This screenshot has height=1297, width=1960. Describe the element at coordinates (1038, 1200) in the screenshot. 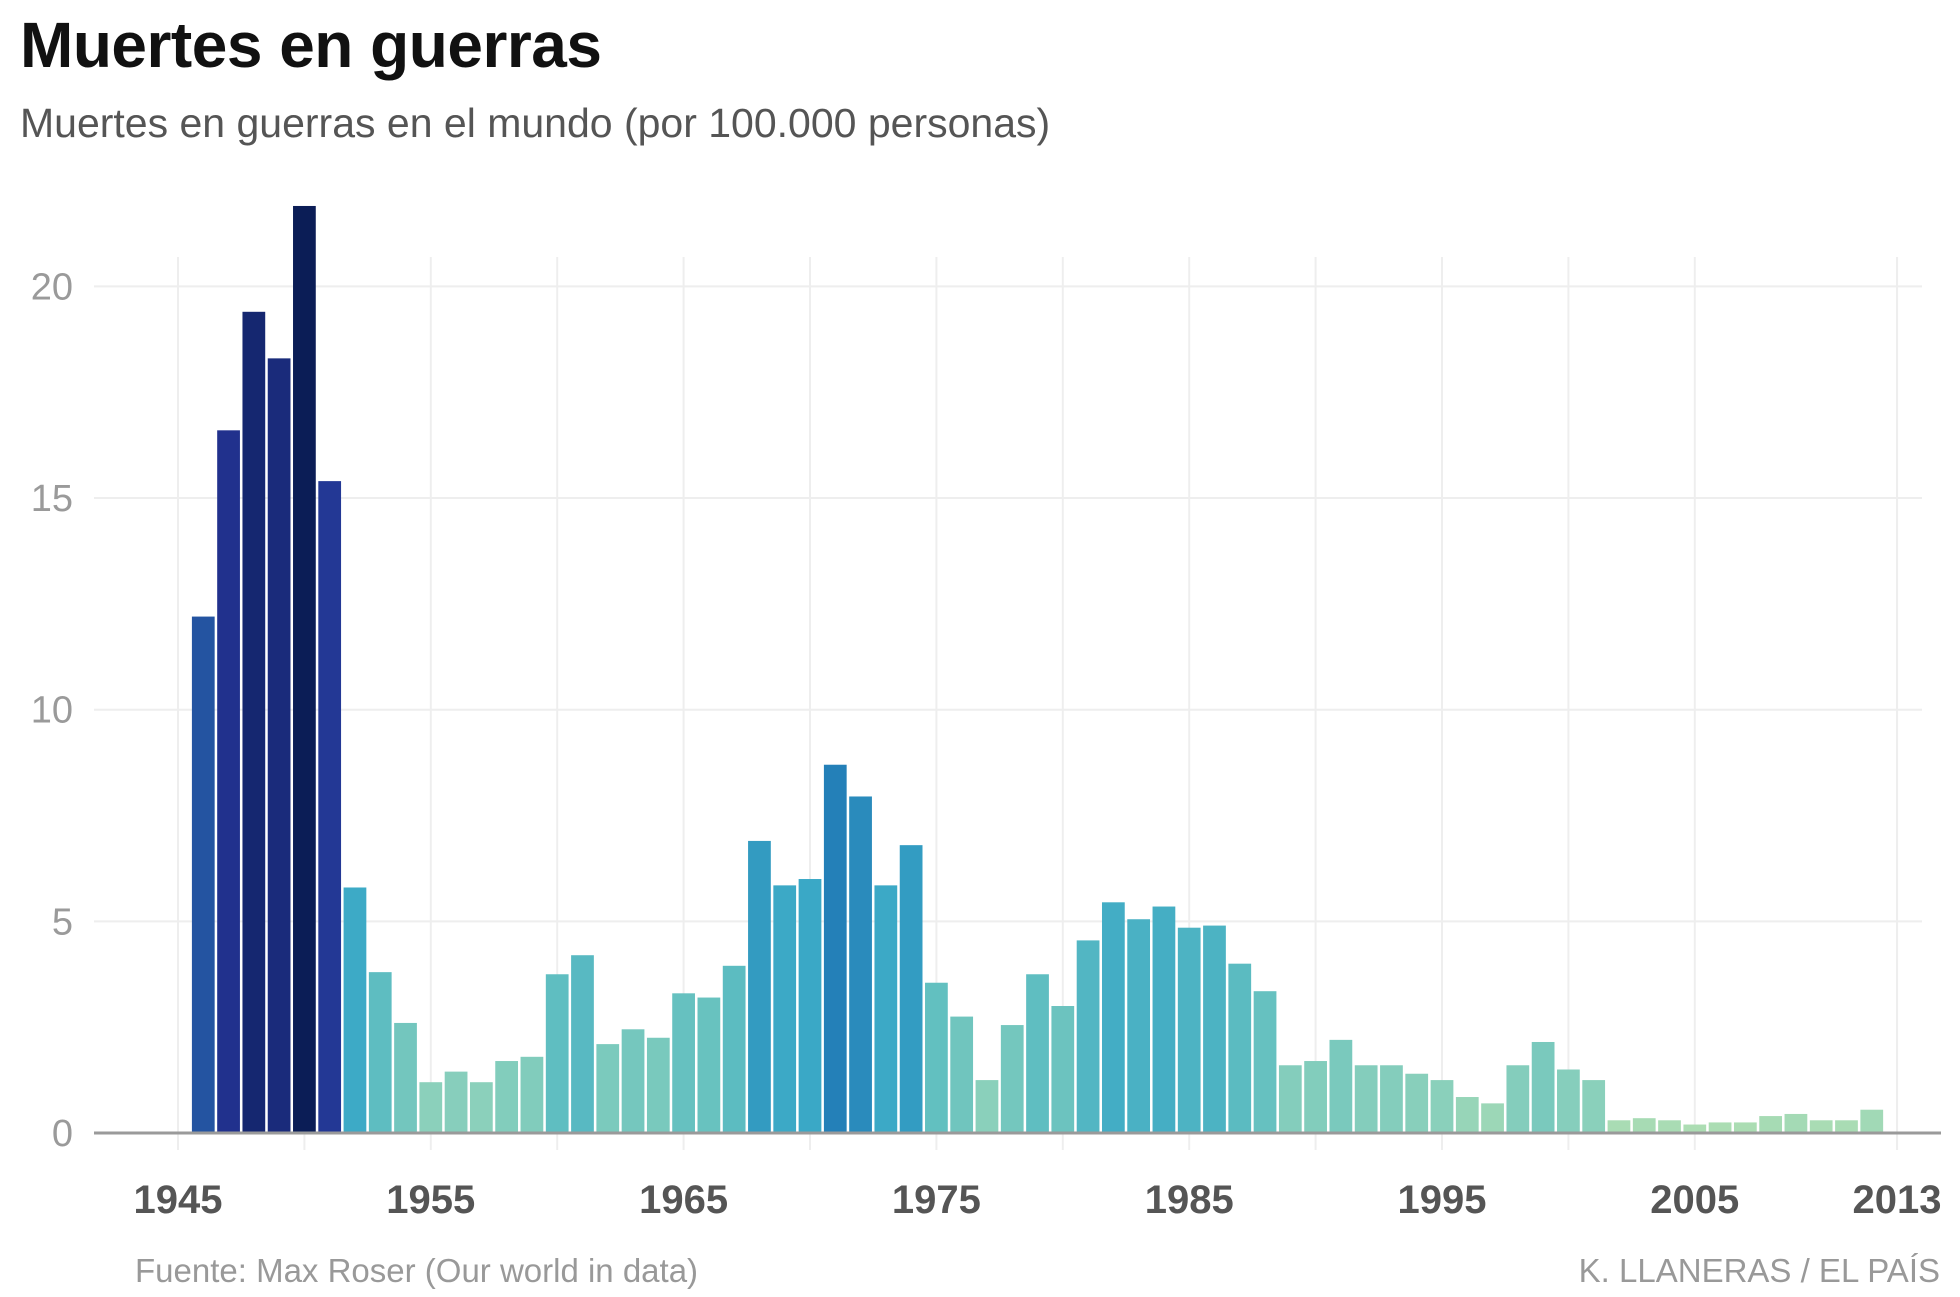

I see `x-tick-labels: 1945 1955 1965 1975 1985 1995 2005 2013` at that location.